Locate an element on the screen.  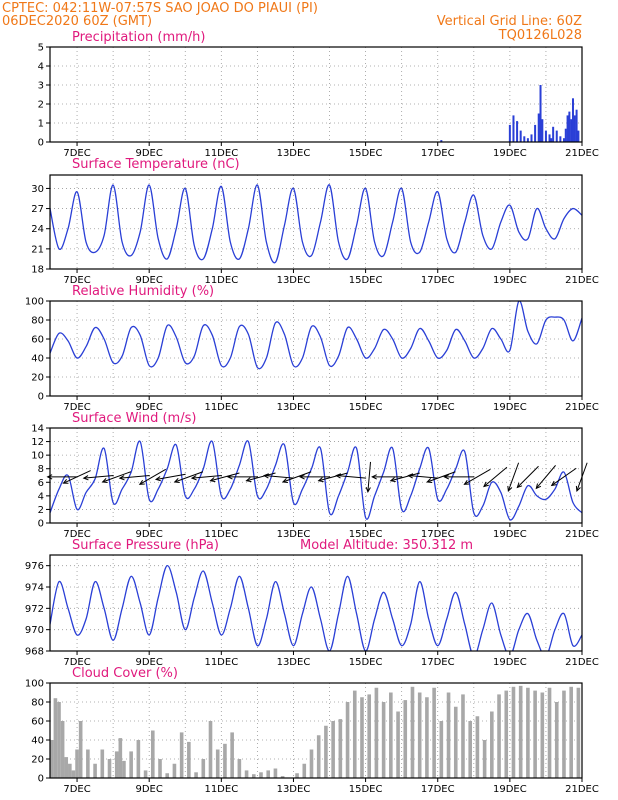
pressure-xtick-label: 13DEC is located at coordinates (294, 662).